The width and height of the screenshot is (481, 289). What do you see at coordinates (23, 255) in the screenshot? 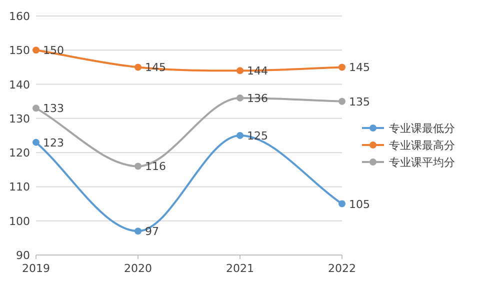
I see `y-tick-label: 90` at bounding box center [23, 255].